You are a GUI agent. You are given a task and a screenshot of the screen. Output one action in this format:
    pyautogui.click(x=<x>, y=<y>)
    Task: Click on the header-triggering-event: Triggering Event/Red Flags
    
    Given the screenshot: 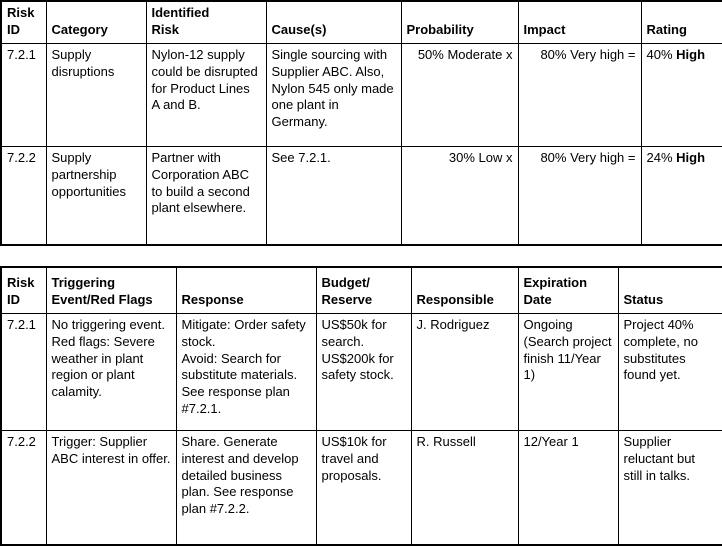 What is the action you would take?
    pyautogui.click(x=111, y=290)
    